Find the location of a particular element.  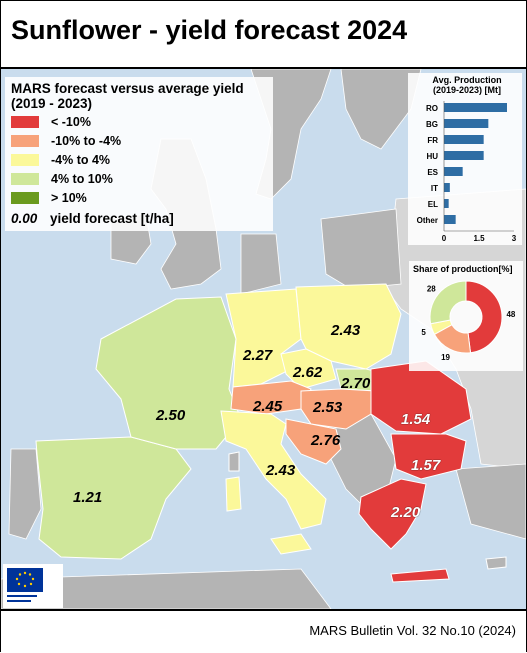

production-bar-chart: RO BG FR HU ES IT EL Other 0 1.5 3 is located at coordinates (467, 172).